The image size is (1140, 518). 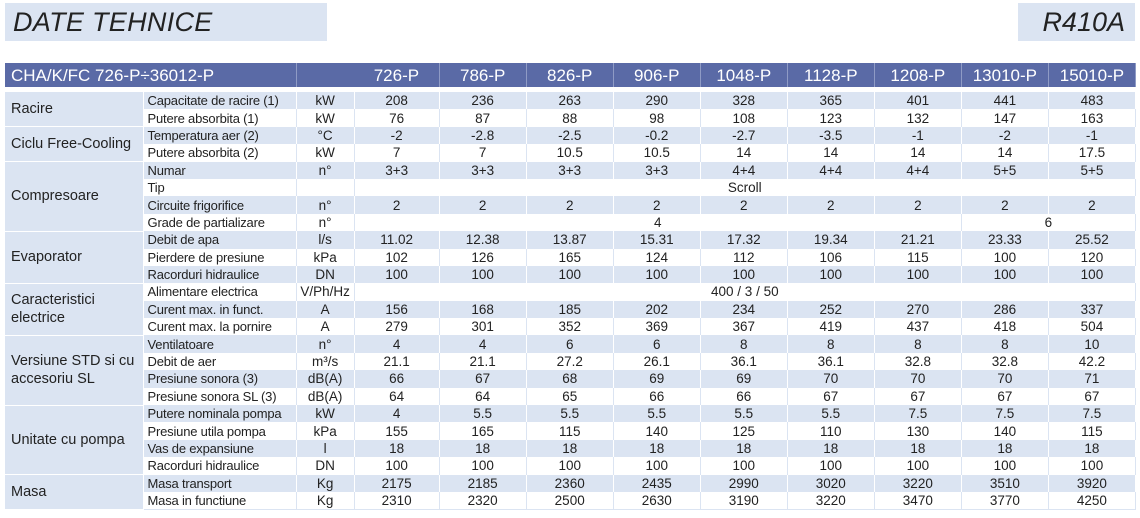 I want to click on value-cell: 15.31, so click(x=657, y=240).